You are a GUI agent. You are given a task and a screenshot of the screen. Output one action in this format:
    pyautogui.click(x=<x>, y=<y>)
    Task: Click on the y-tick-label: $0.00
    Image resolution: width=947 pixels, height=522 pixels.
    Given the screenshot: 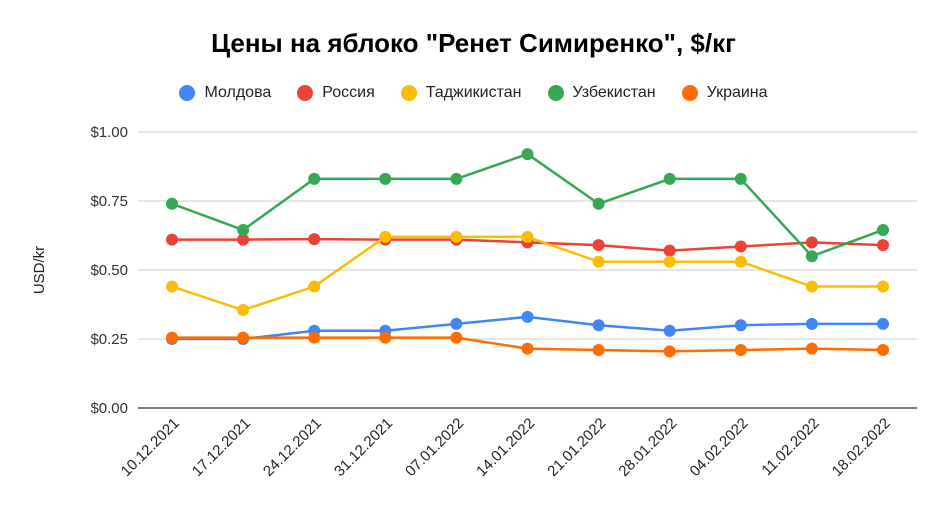 What is the action you would take?
    pyautogui.click(x=109, y=408)
    